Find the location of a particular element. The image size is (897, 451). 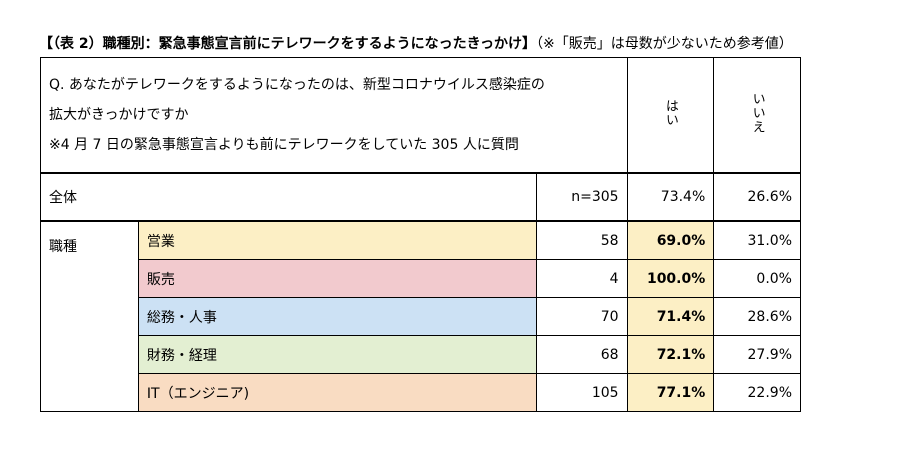

total-no: 26.6% is located at coordinates (757, 197).